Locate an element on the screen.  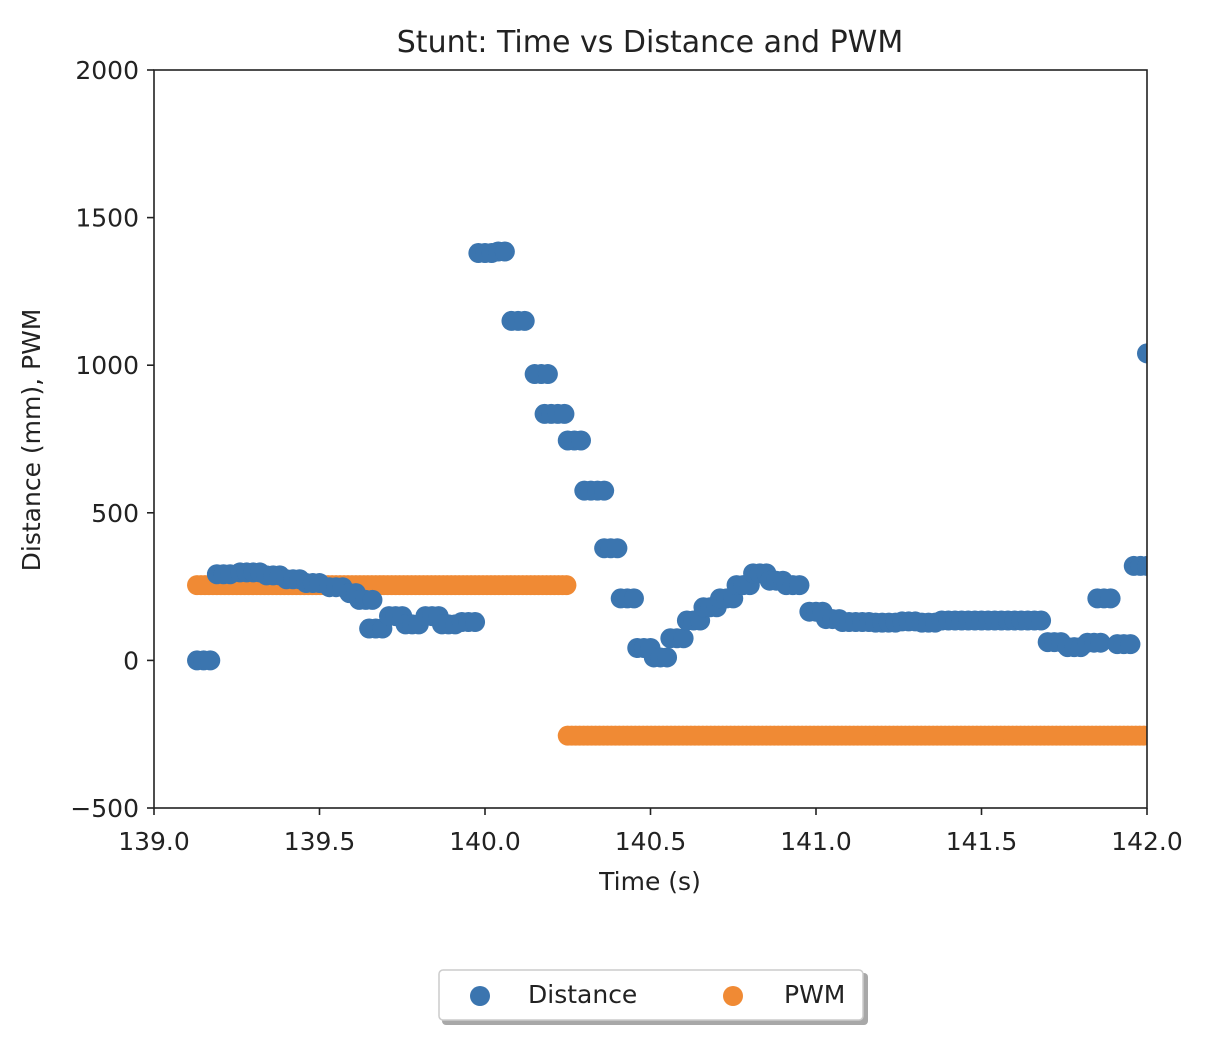
legend-box is located at coordinates (651, 995).